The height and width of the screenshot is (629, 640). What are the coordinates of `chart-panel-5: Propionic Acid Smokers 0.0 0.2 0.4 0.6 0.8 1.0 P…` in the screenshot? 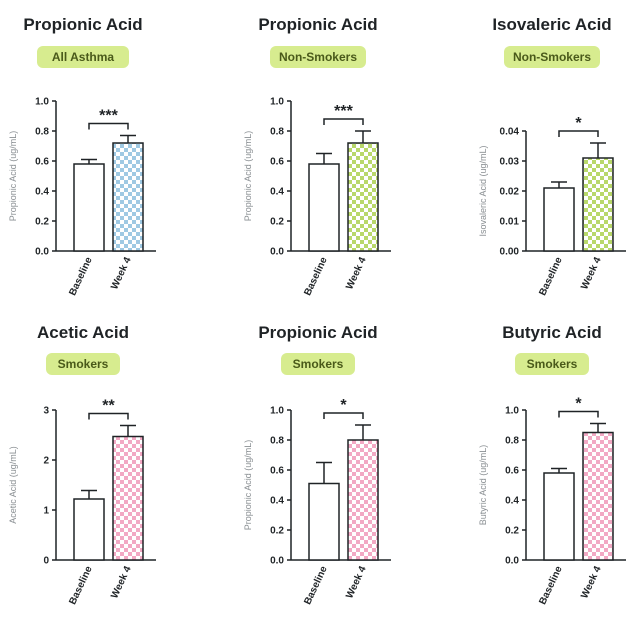 It's located at (317, 465).